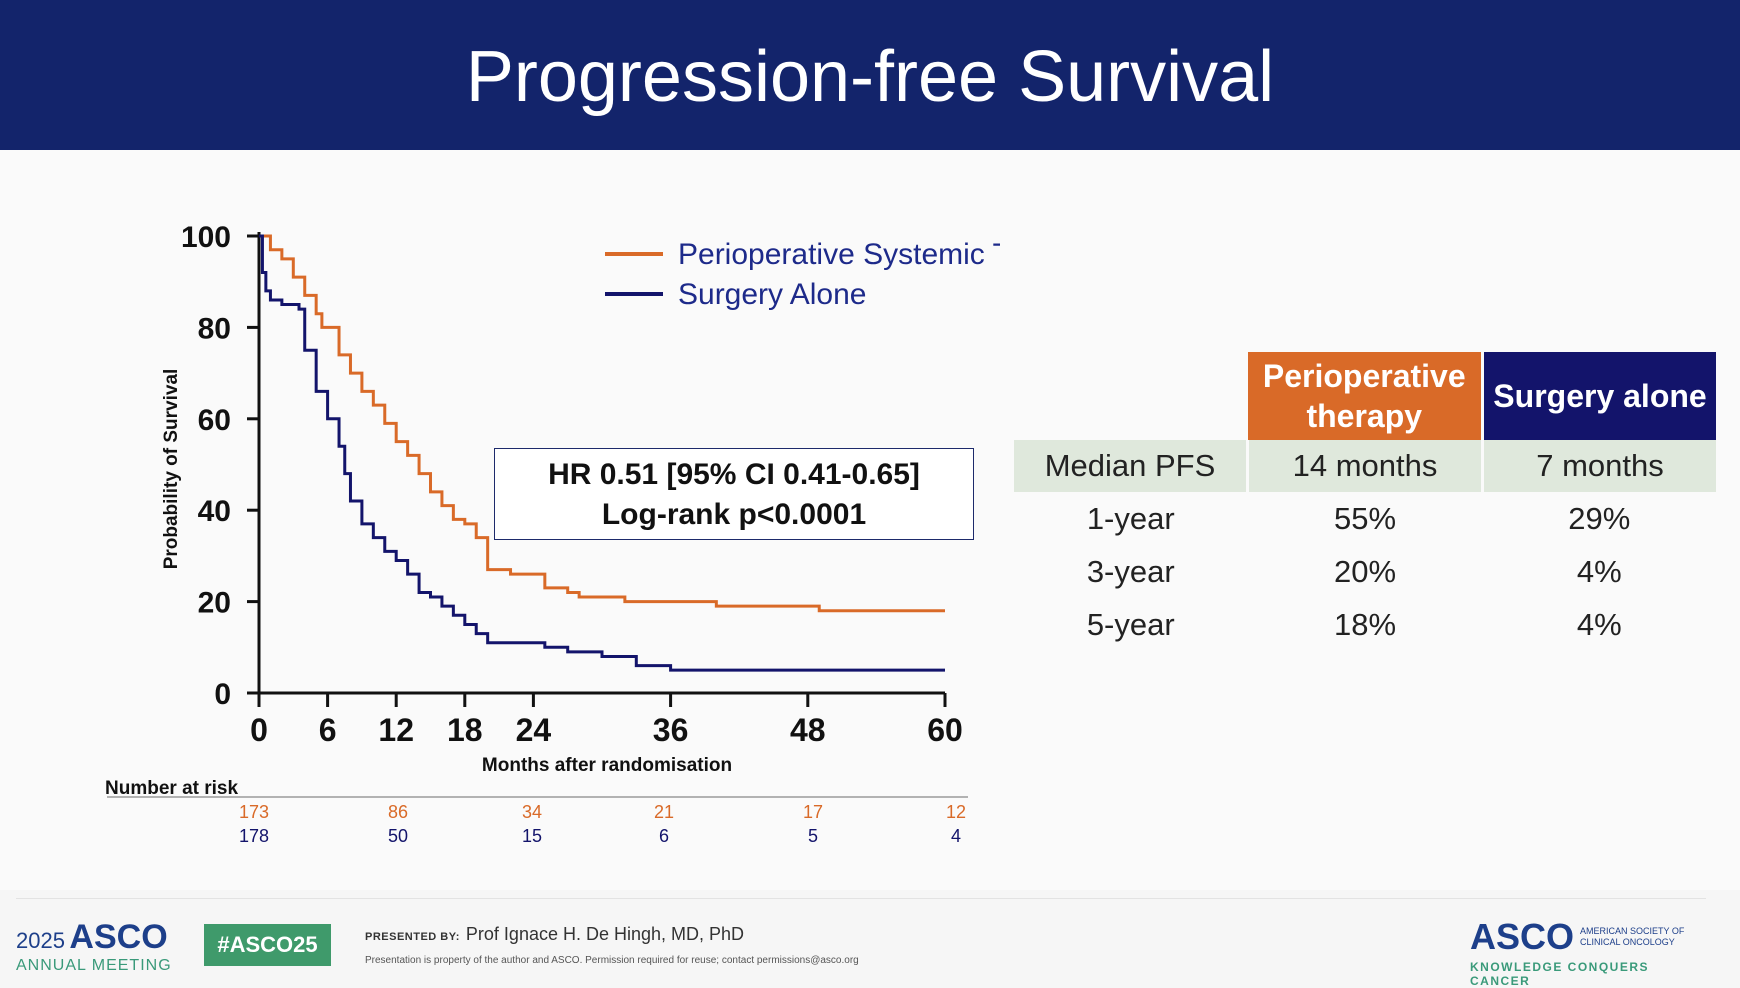 Image resolution: width=1740 pixels, height=988 pixels. What do you see at coordinates (956, 836) in the screenshot?
I see `risk-count-surgery: 4` at bounding box center [956, 836].